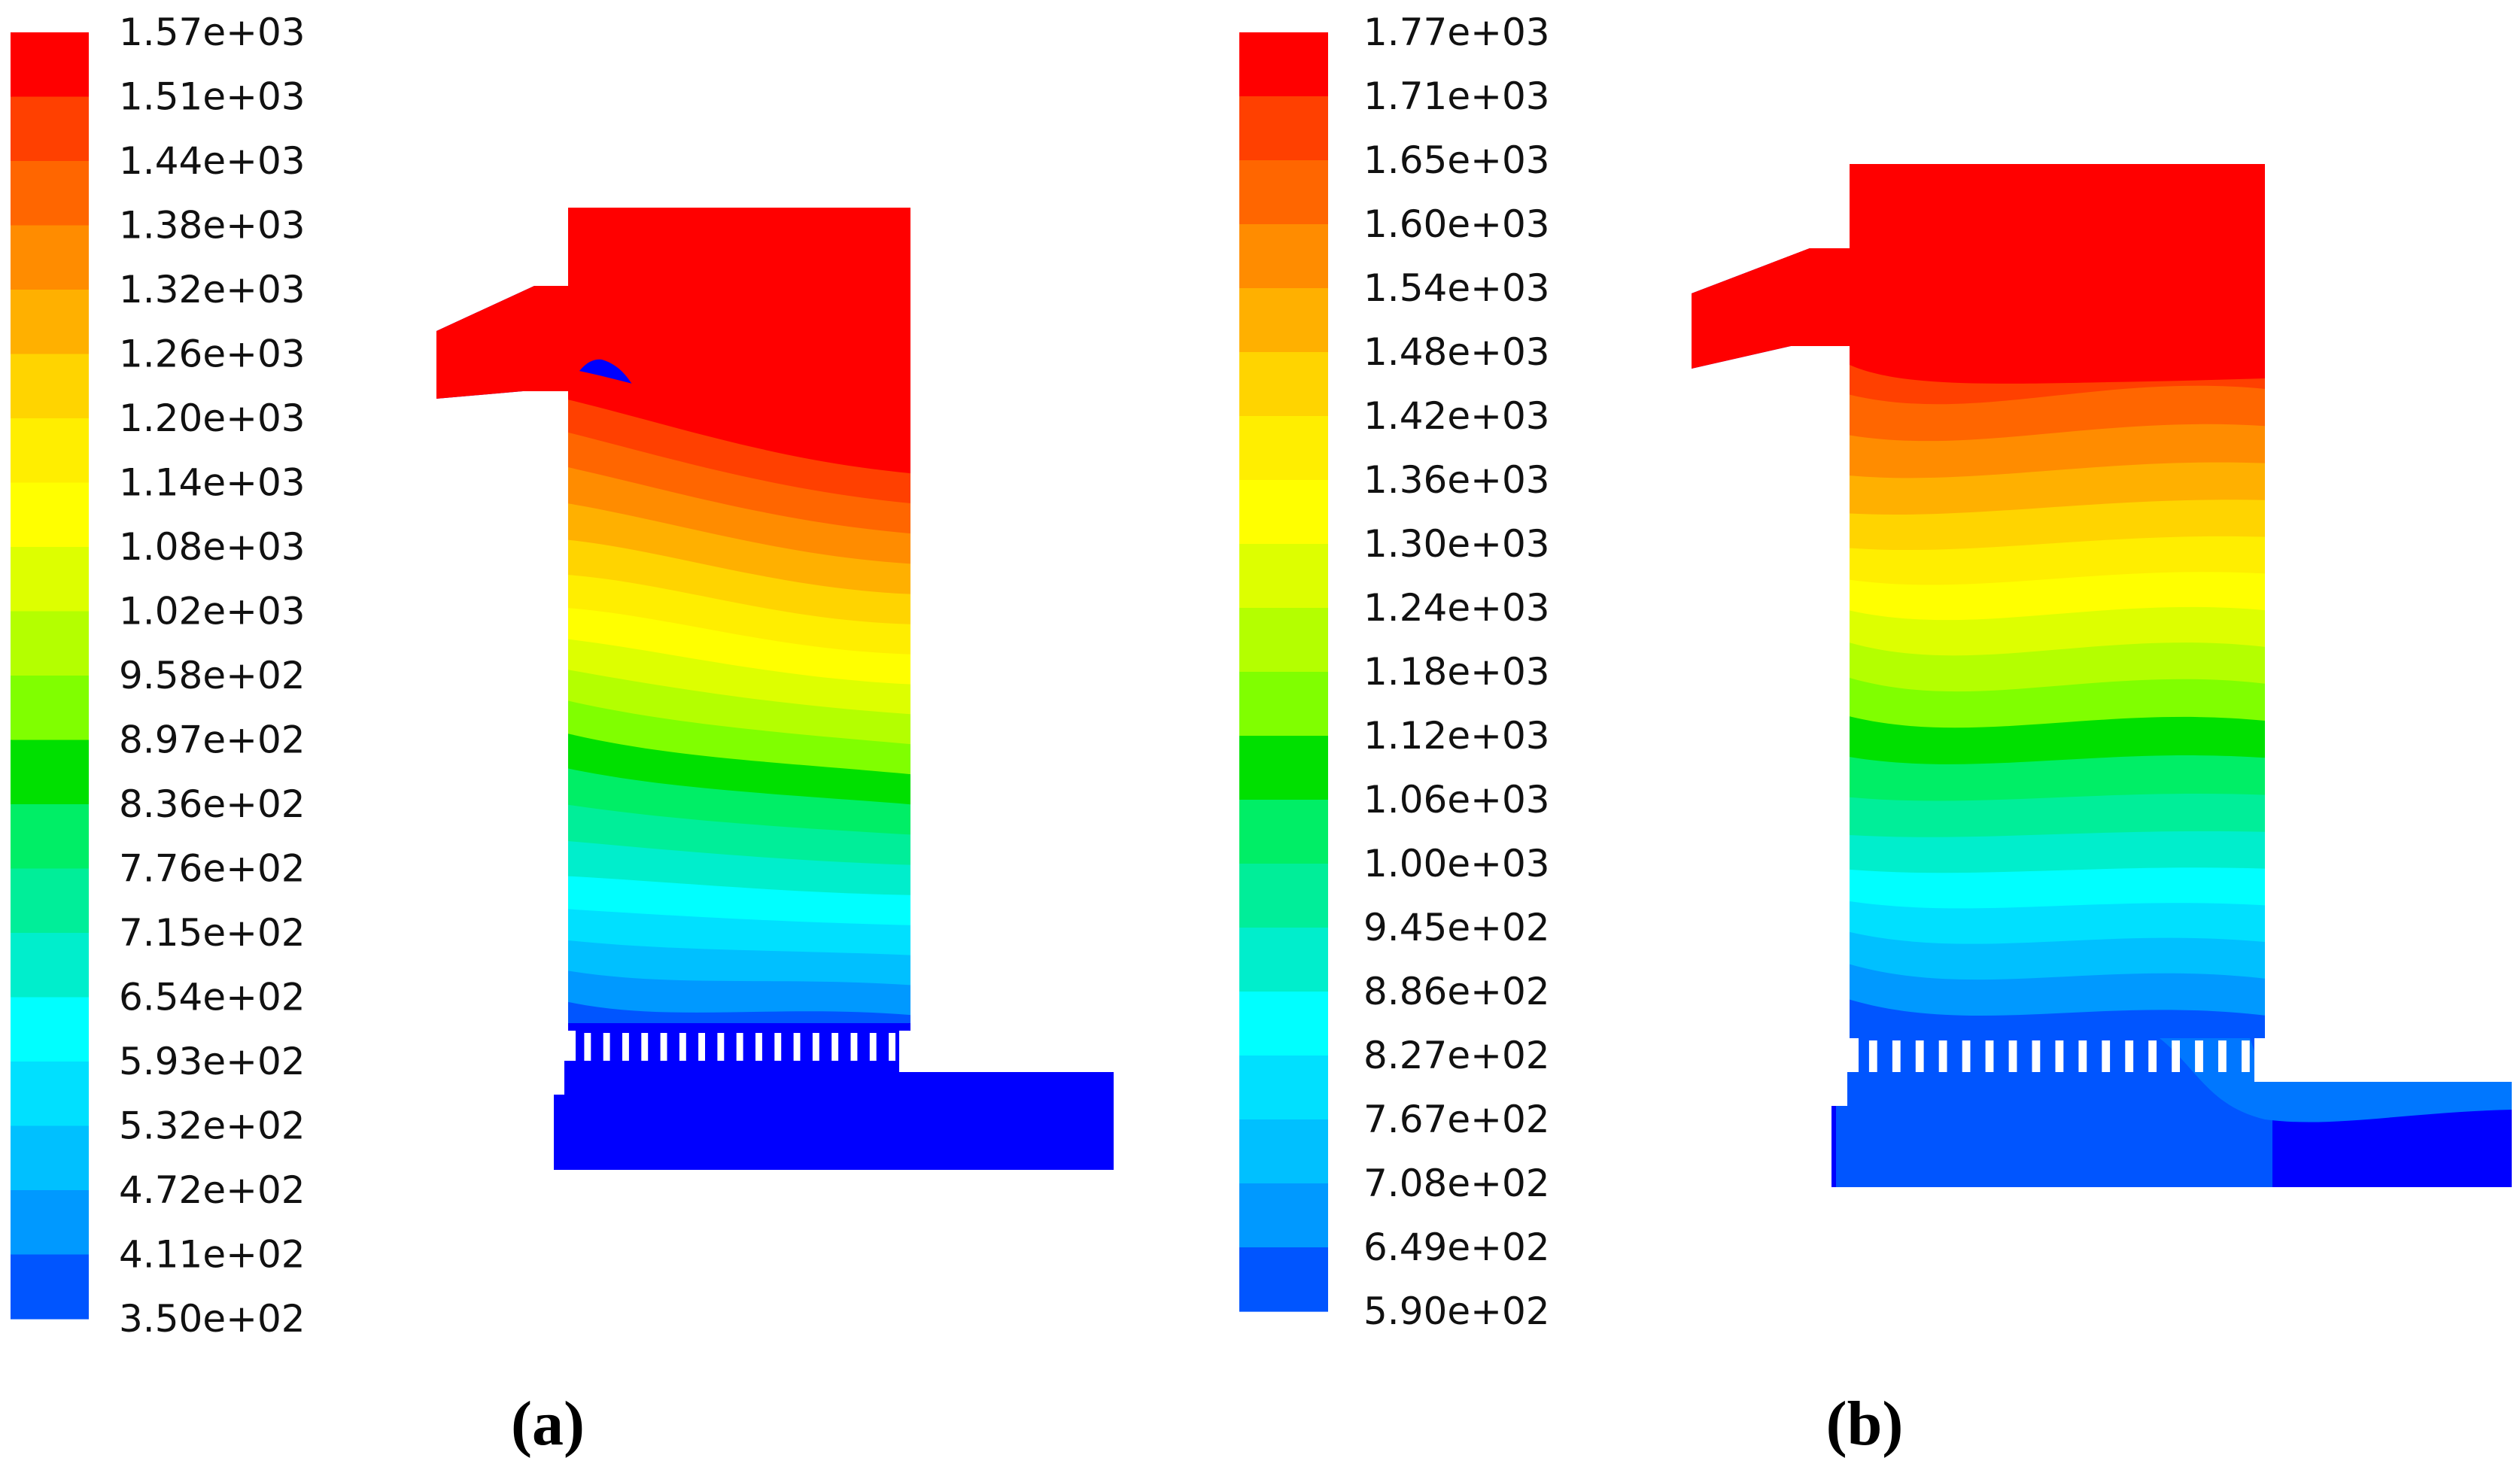 This screenshot has height=1461, width=2520. What do you see at coordinates (212, 418) in the screenshot?
I see `colorbar-a-tick-label: 1.20e+03` at bounding box center [212, 418].